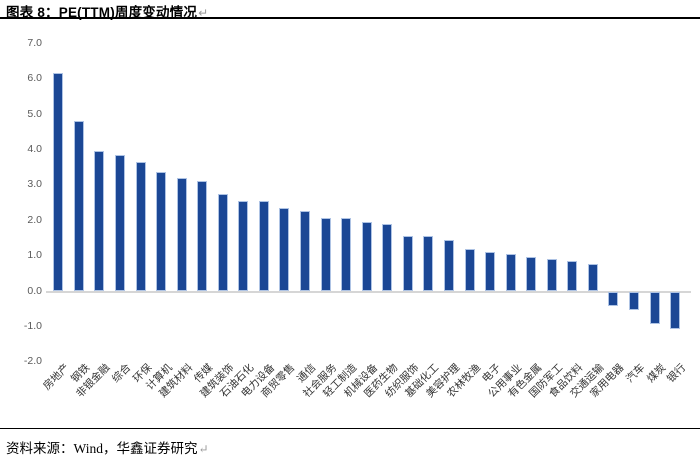 The height and width of the screenshot is (461, 700). I want to click on bar-家用电器, so click(613, 299).